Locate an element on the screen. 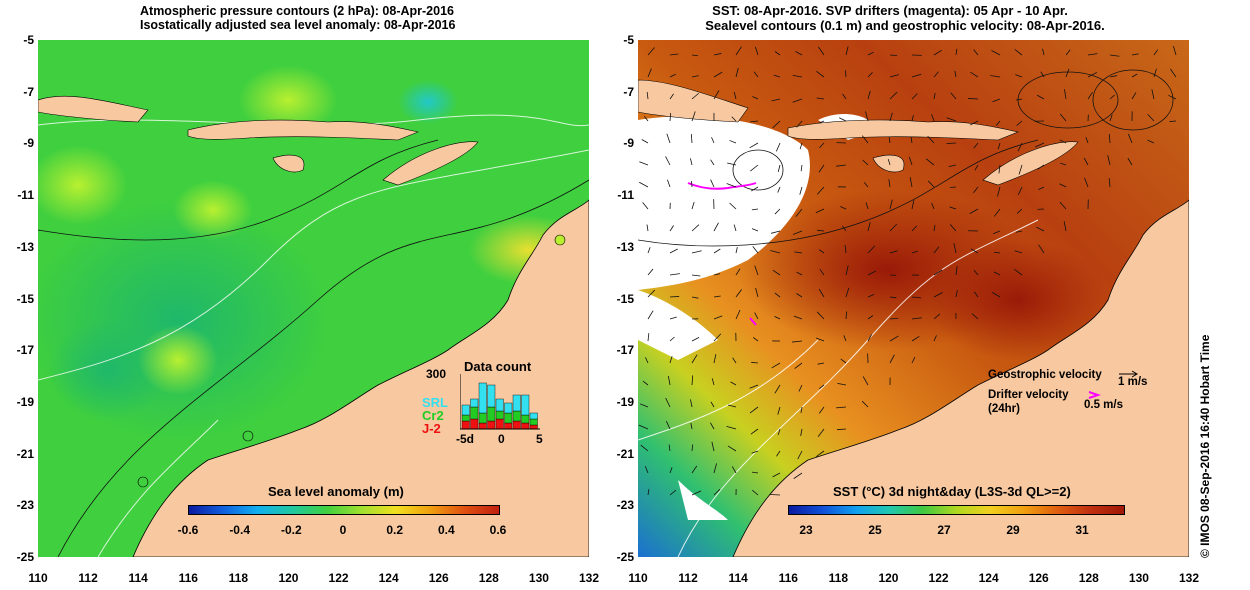 Image resolution: width=1250 pixels, height=590 pixels. y-tick-label: -7 is located at coordinates (628, 91).